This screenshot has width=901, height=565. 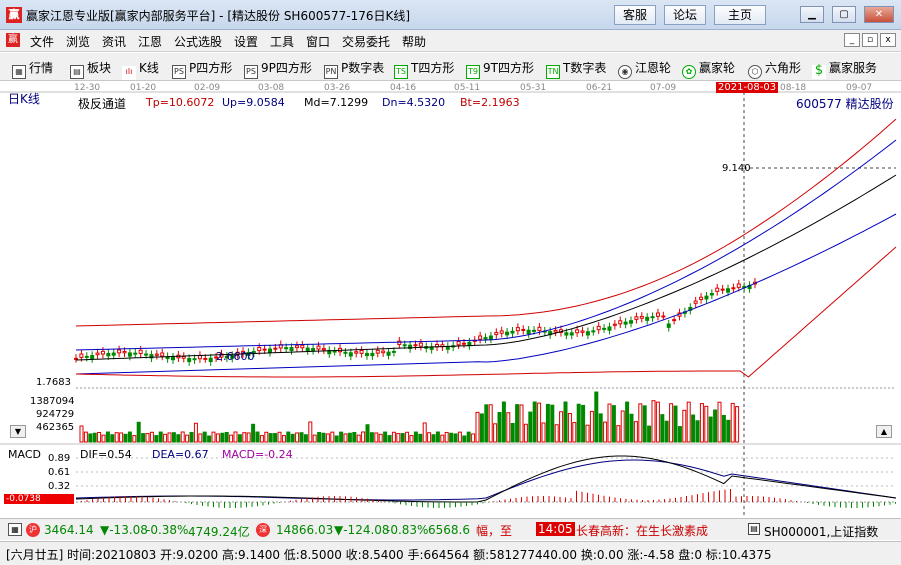 I want to click on index-grid-icon: ▦, so click(x=15, y=529).